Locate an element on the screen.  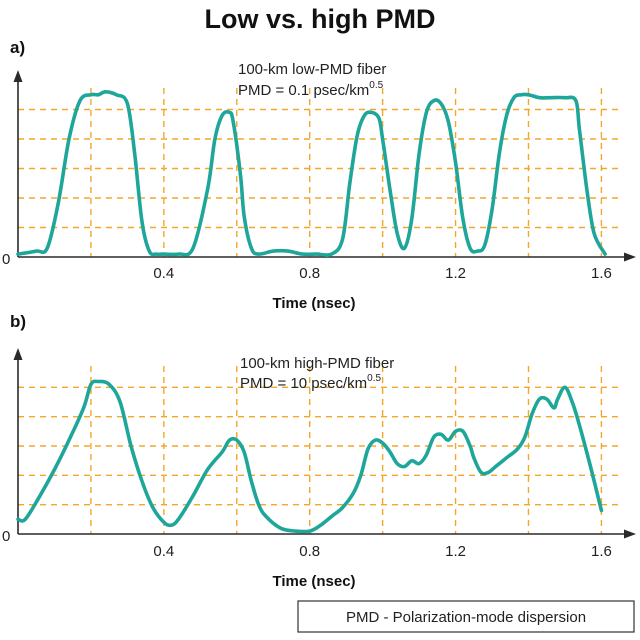
x-axis-arrow-a is located at coordinates (630, 257).